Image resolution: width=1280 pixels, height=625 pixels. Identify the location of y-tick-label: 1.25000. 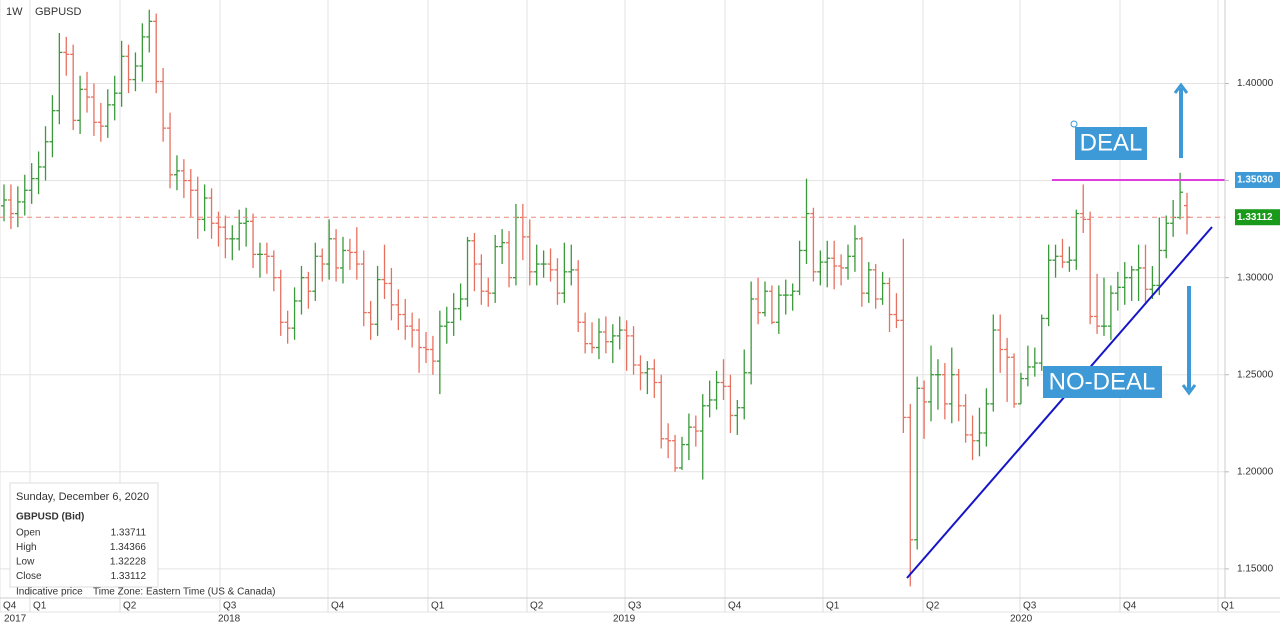
(1255, 374).